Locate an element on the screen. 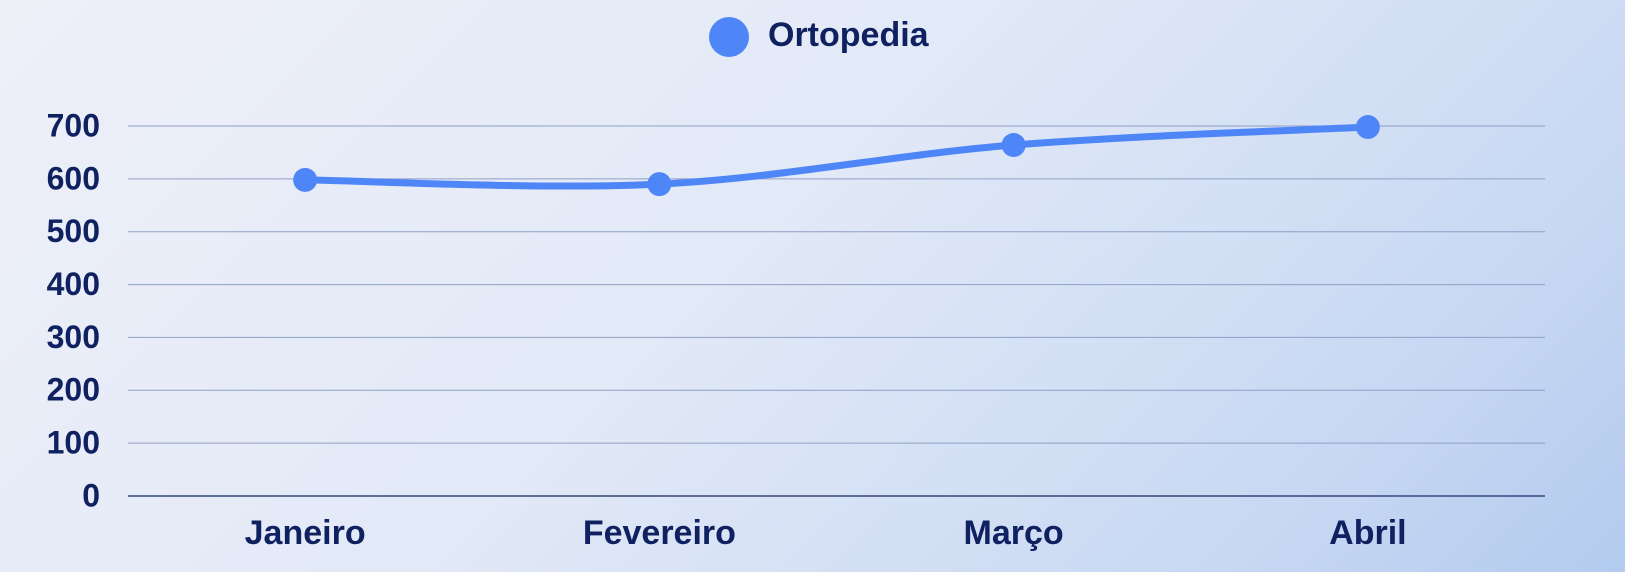 This screenshot has width=1625, height=572. y-tick-label: 700 is located at coordinates (73, 125).